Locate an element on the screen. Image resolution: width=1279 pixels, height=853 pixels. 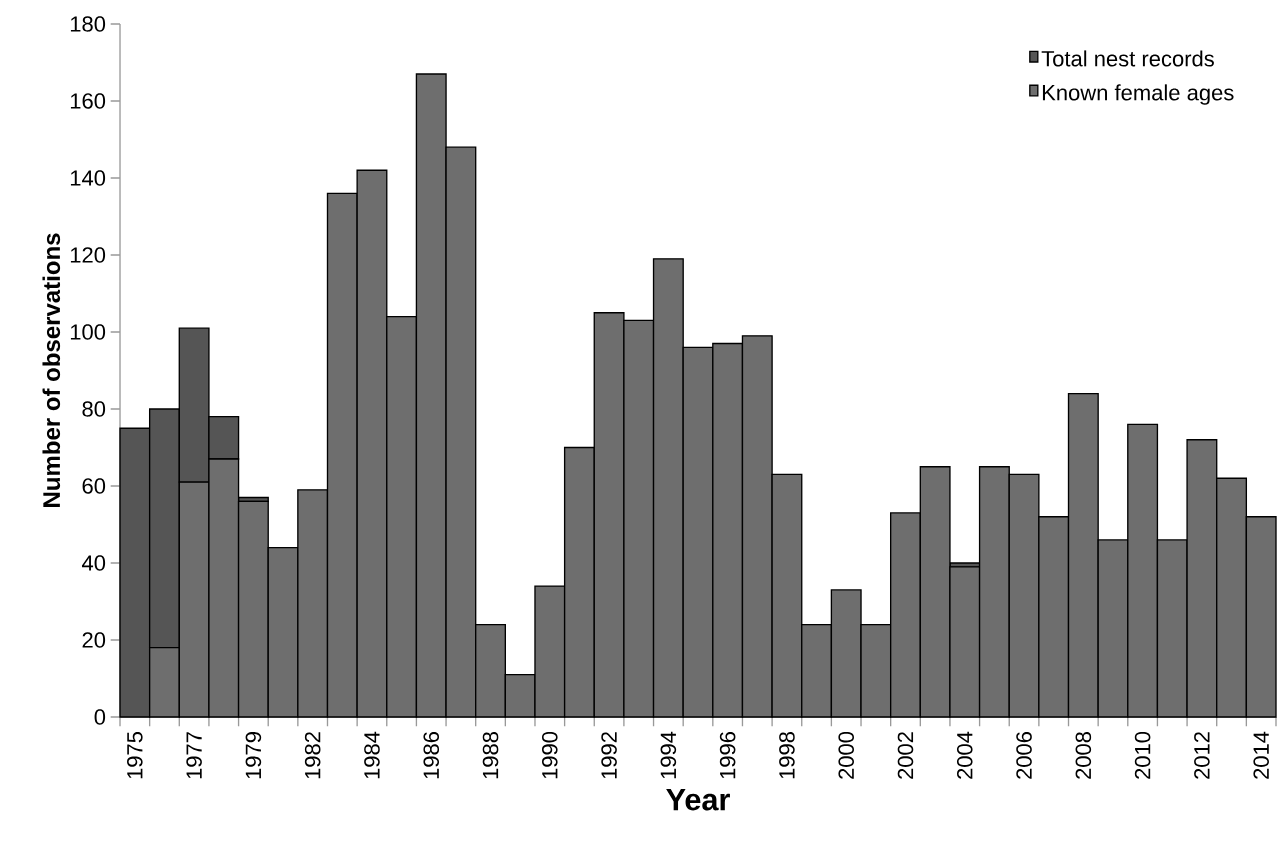
x-tick-label: 2012 is located at coordinates (1202, 755).